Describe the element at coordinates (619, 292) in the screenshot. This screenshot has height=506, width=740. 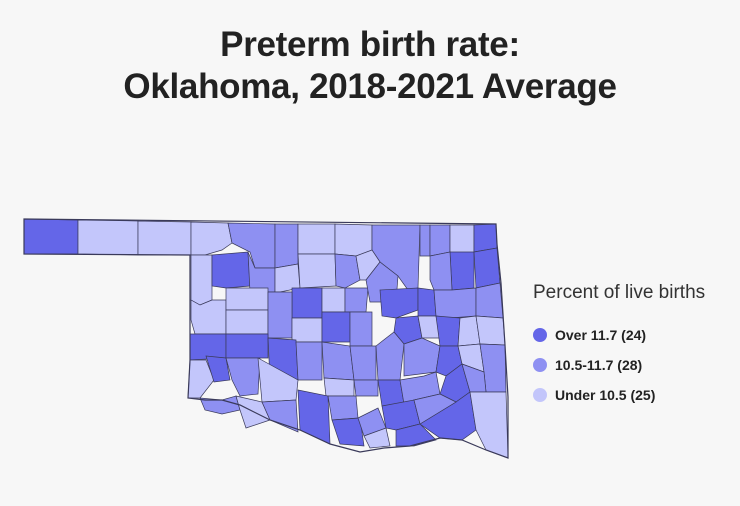
I see `legend-title: Percent of live births` at that location.